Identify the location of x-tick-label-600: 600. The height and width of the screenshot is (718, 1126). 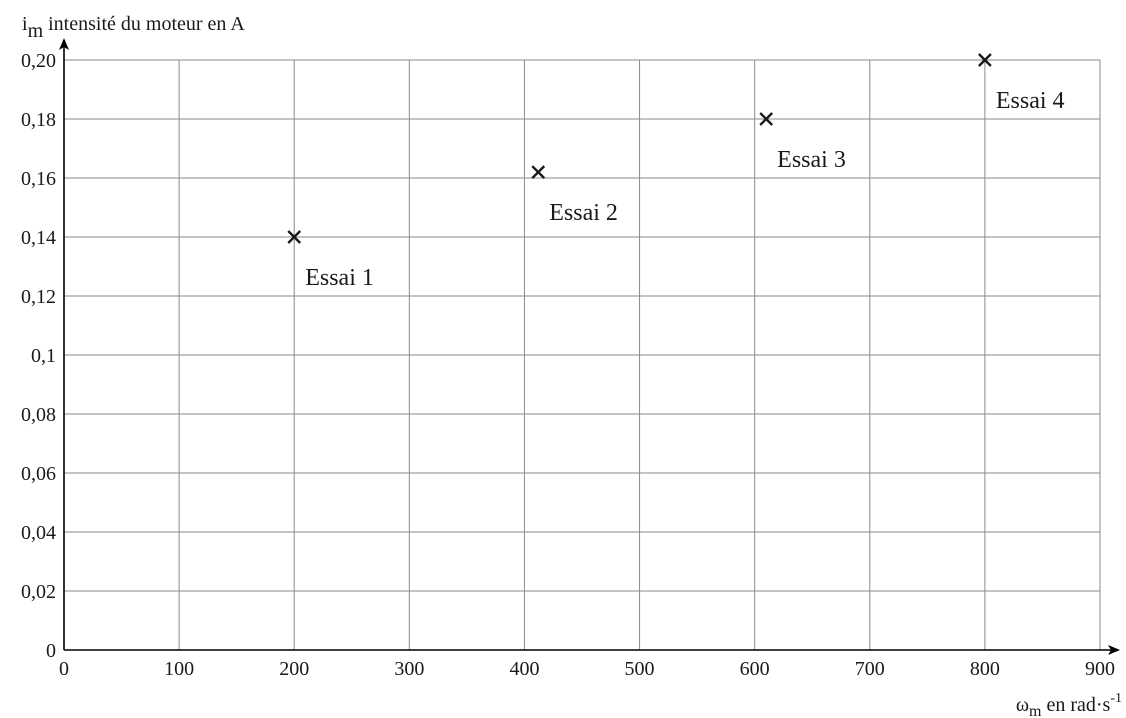
(755, 669).